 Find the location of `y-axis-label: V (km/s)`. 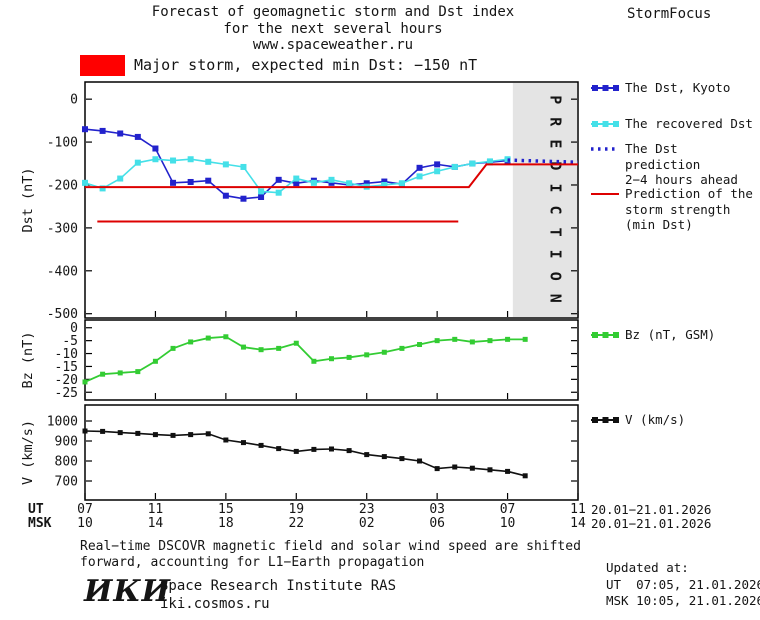

y-axis-label: V (km/s) is located at coordinates (28, 452).